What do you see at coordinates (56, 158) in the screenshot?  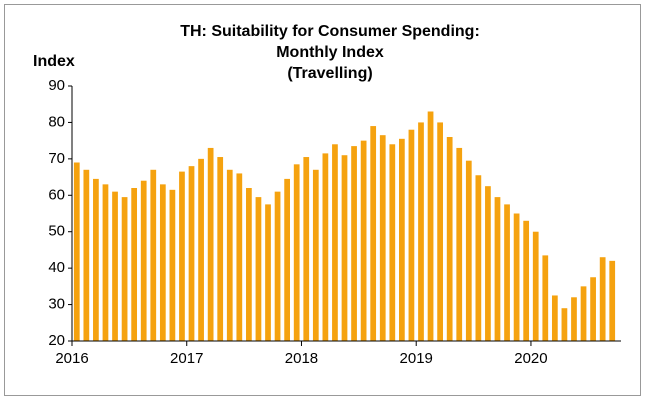 I see `y-tick-label: 70` at bounding box center [56, 158].